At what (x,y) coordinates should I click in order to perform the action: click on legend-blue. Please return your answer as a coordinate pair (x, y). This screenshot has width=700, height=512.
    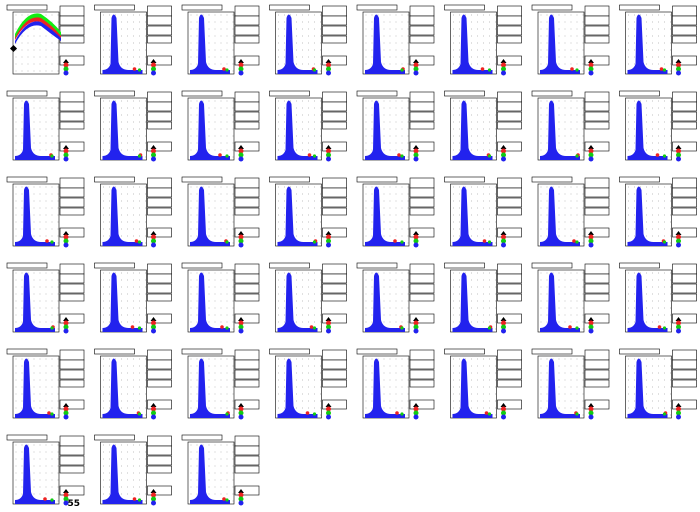
    Looking at the image, I should click on (66, 503).